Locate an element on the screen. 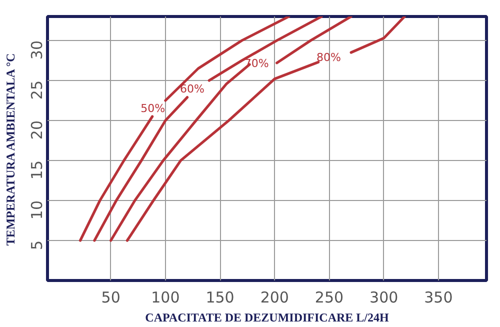 This screenshot has height=327, width=500. y-tick-label: 25 is located at coordinates (37, 90).